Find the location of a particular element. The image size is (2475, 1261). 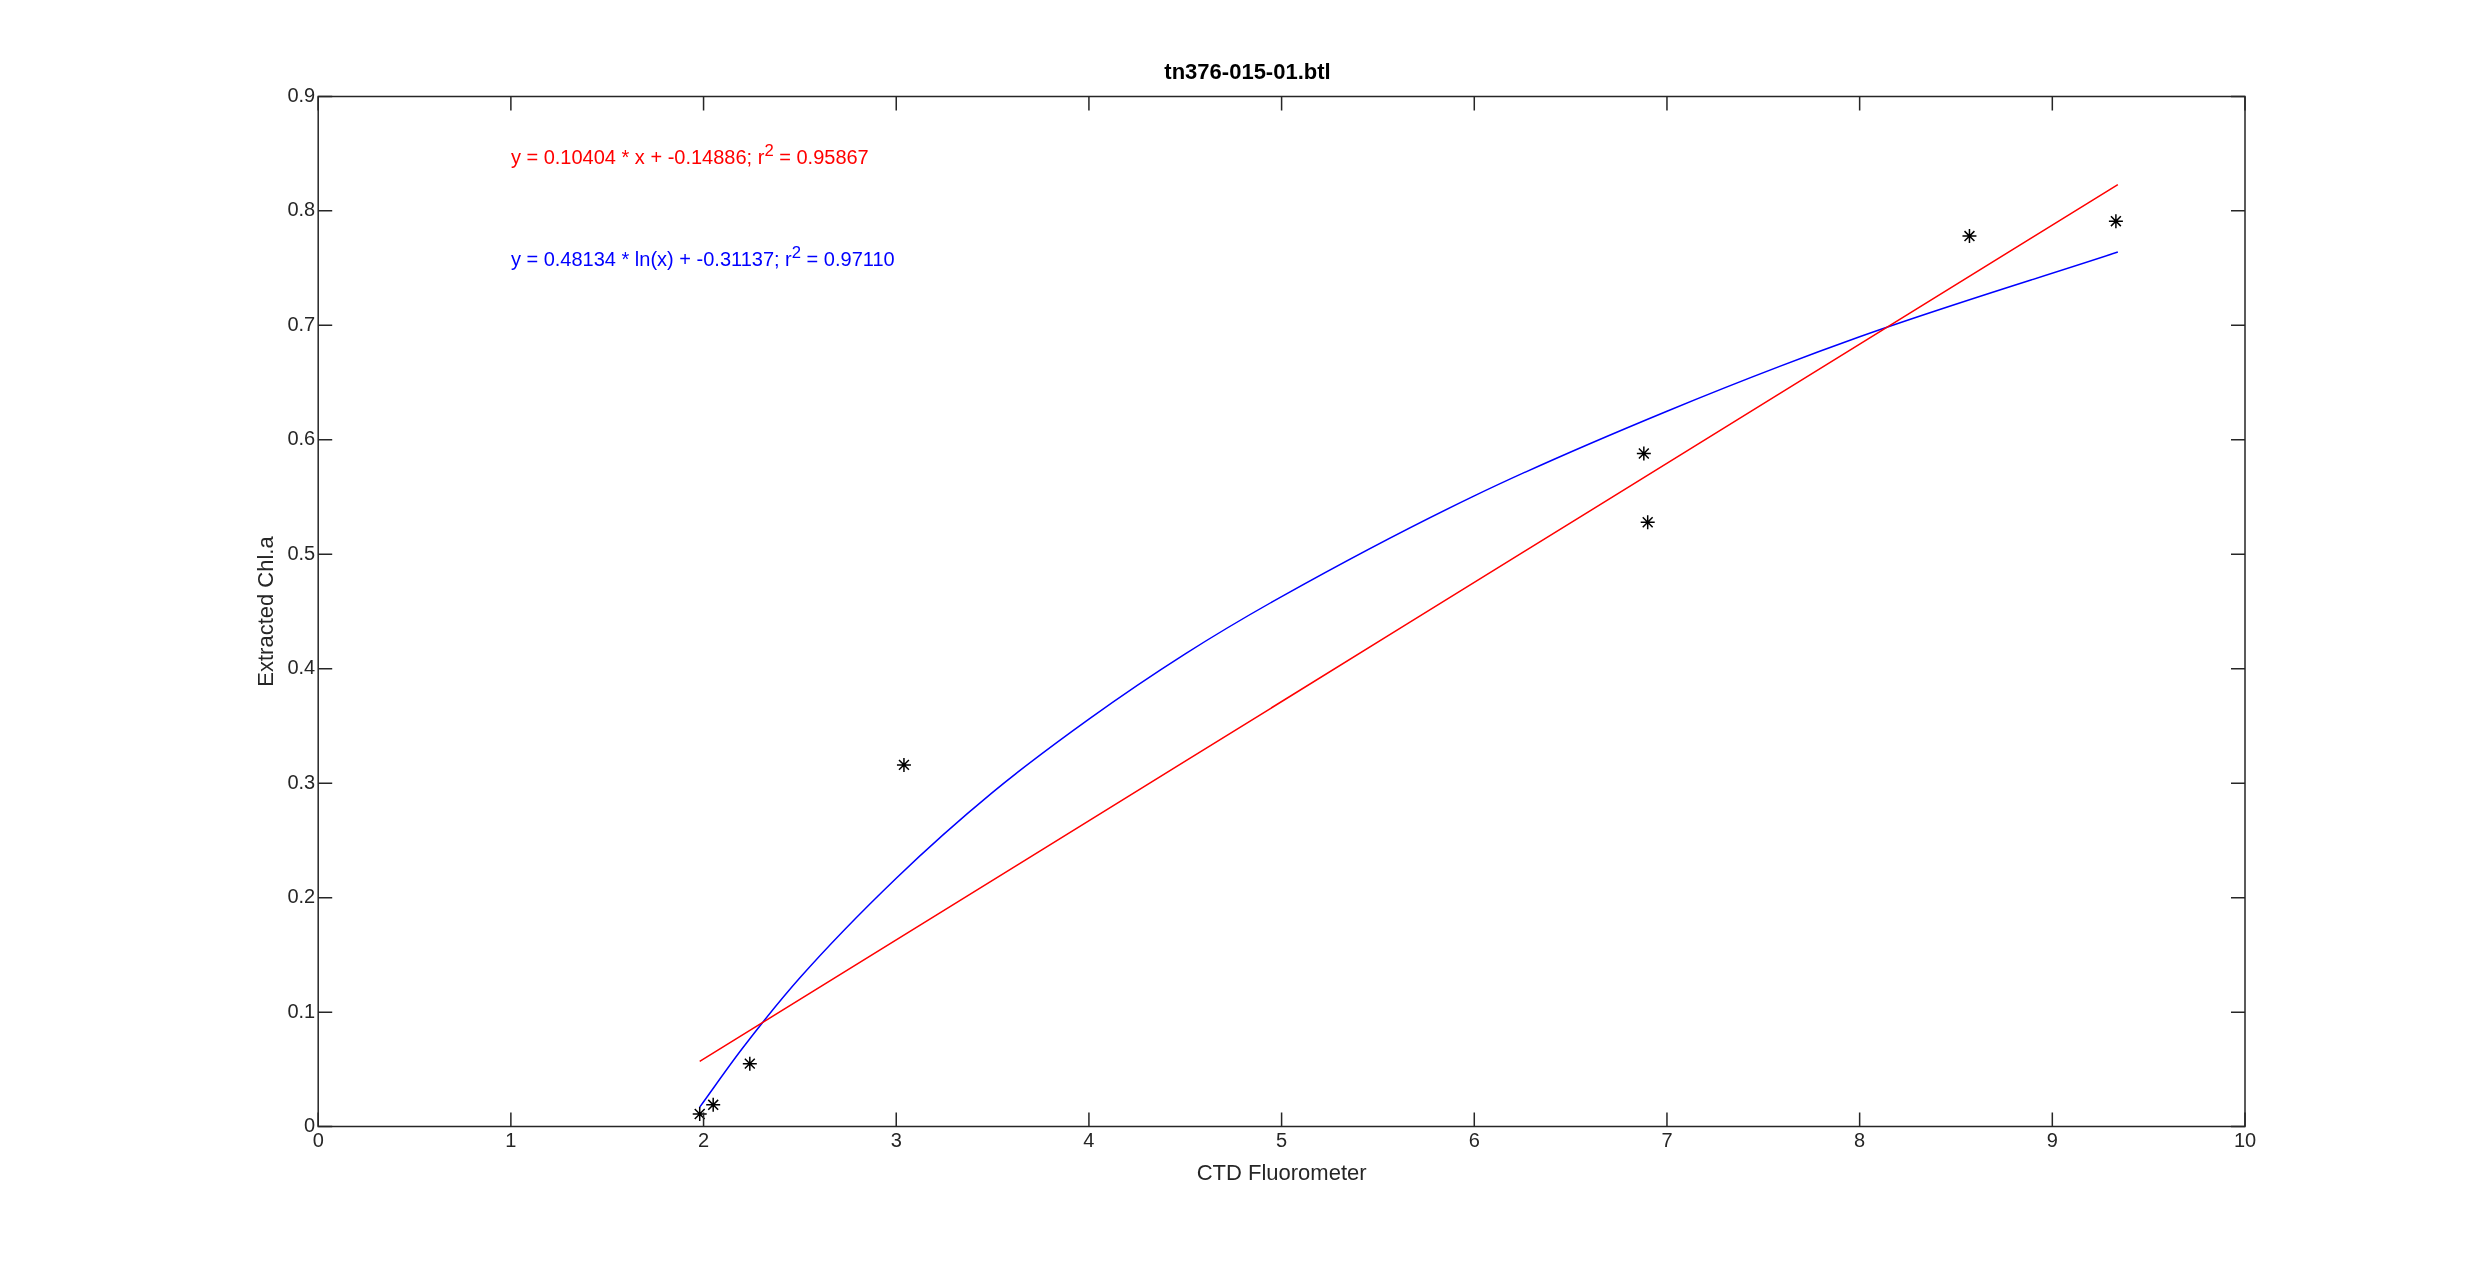

annotation: y = 0.48134 * ln(x) + -0.31137; r$^{2}$ = 0.97110 is located at coordinates (702, 257).